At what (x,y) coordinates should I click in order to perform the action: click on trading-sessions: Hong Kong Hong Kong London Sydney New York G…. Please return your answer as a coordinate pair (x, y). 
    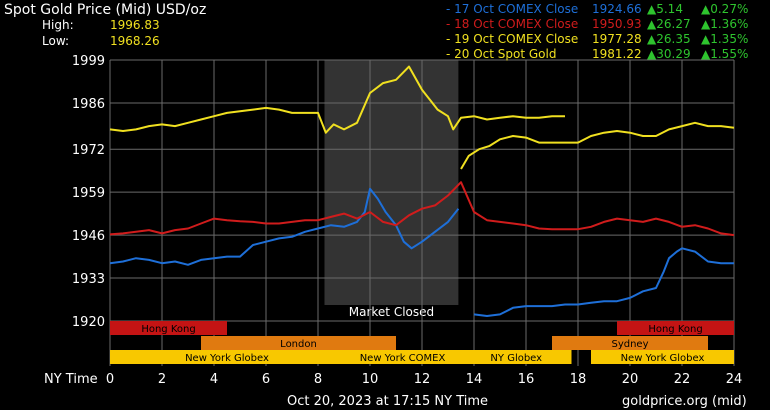
    Looking at the image, I should click on (422, 342).